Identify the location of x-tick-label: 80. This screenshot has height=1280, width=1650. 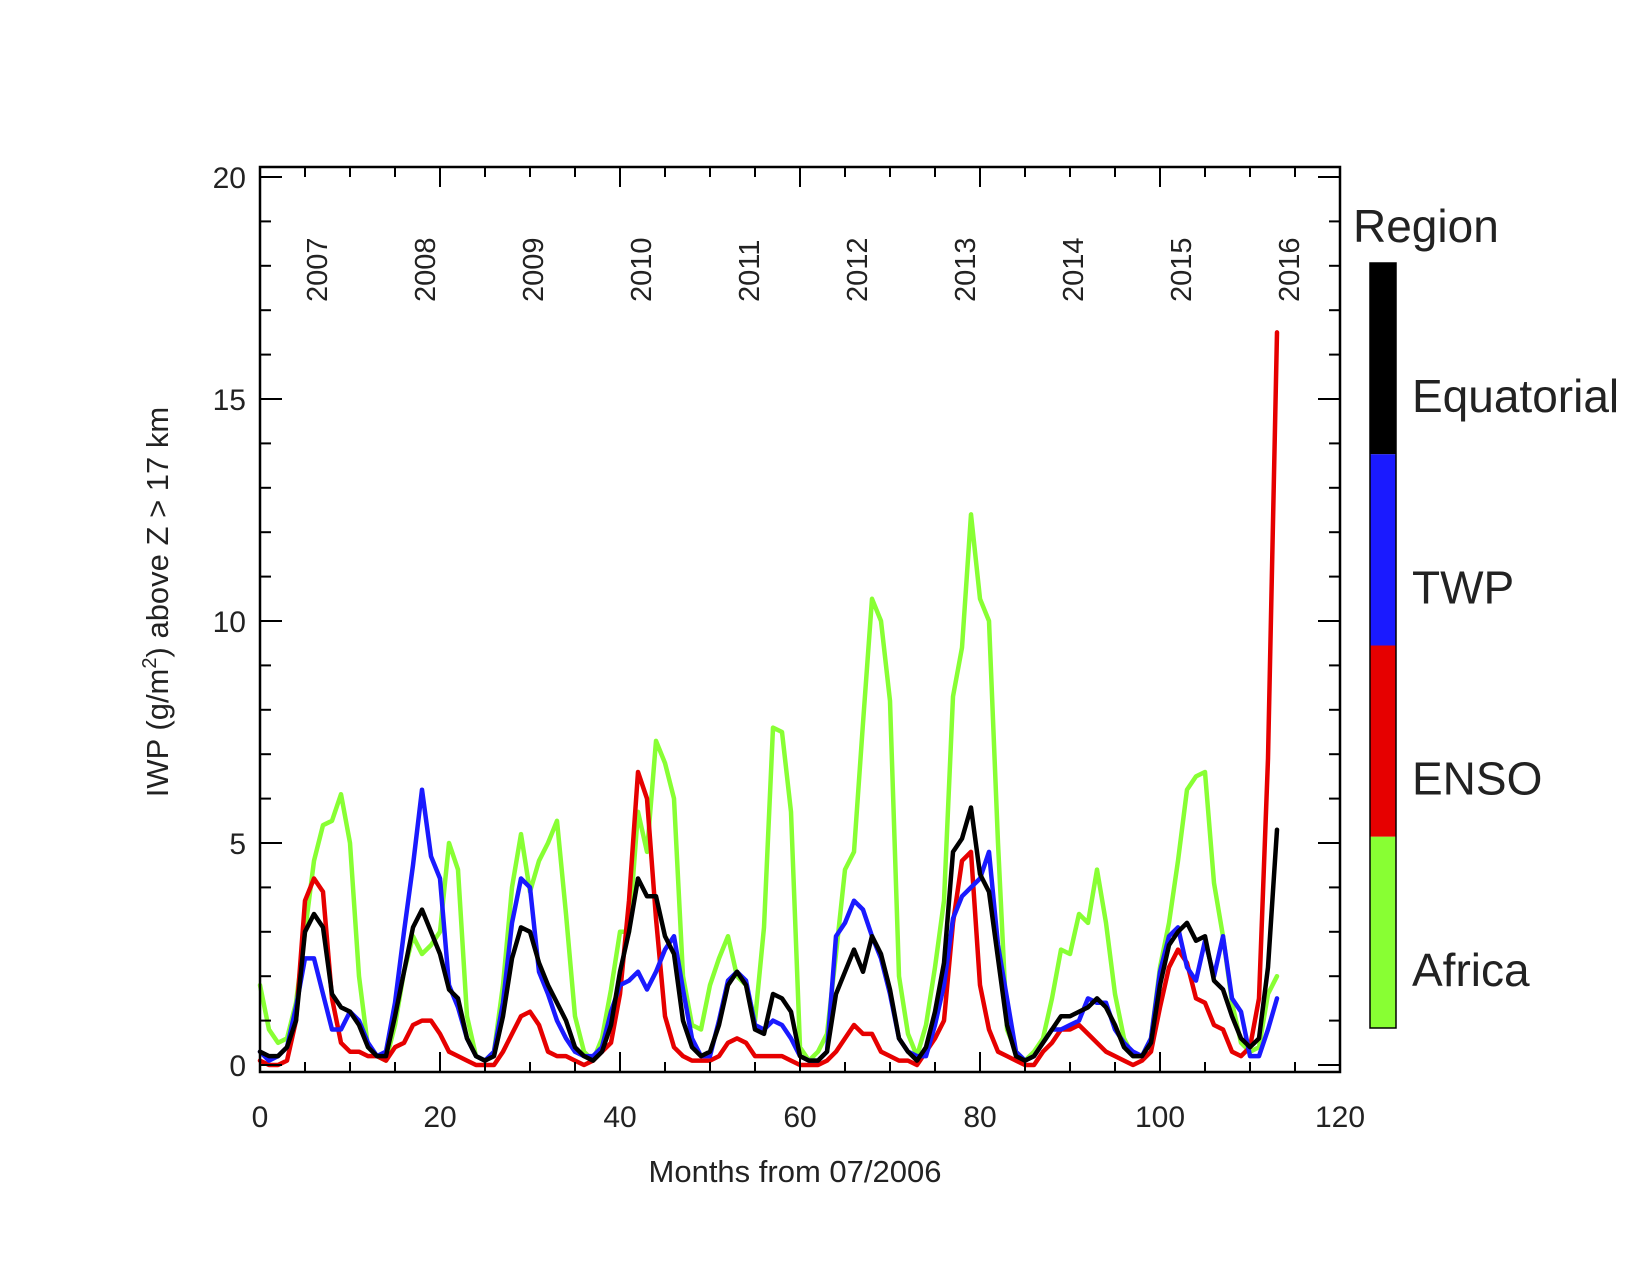
(979, 1117).